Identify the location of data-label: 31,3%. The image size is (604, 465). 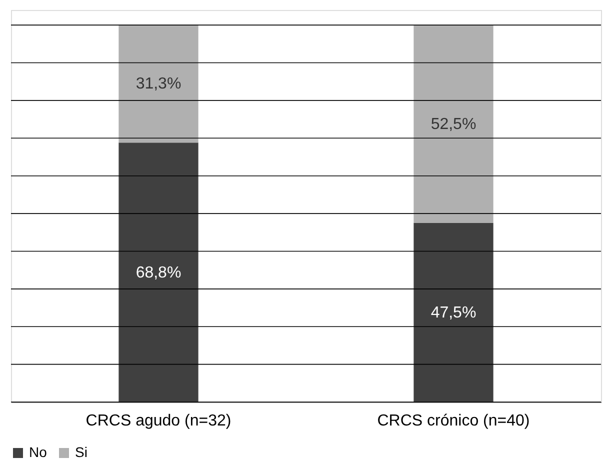
(159, 84).